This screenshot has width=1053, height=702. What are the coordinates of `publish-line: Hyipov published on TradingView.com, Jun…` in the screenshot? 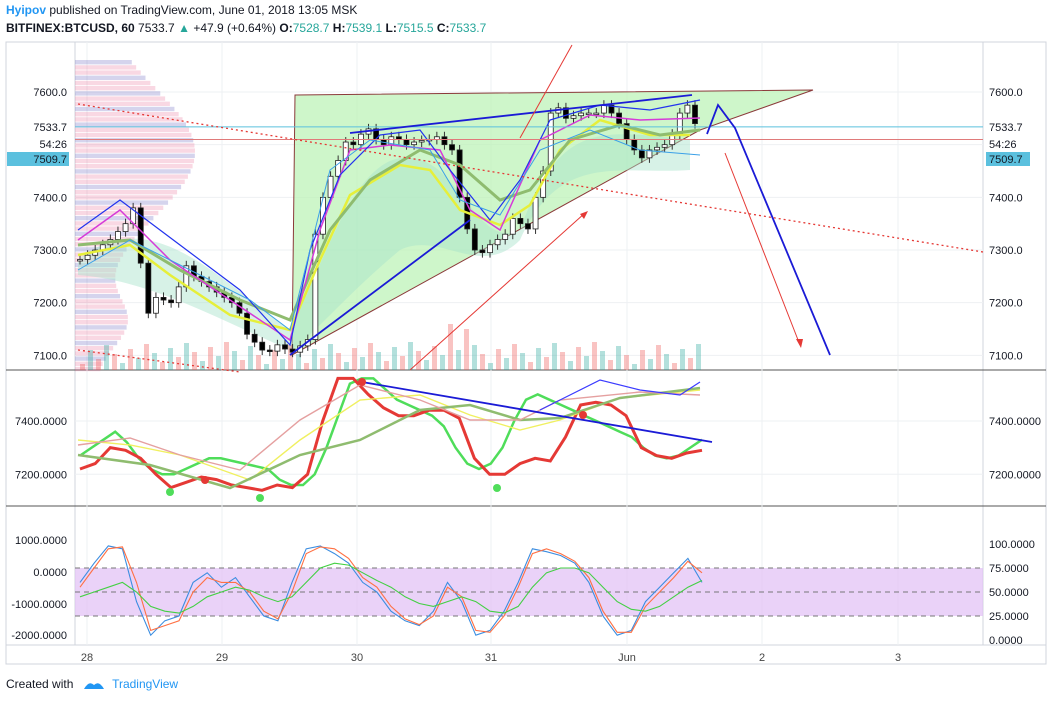 It's located at (181, 10).